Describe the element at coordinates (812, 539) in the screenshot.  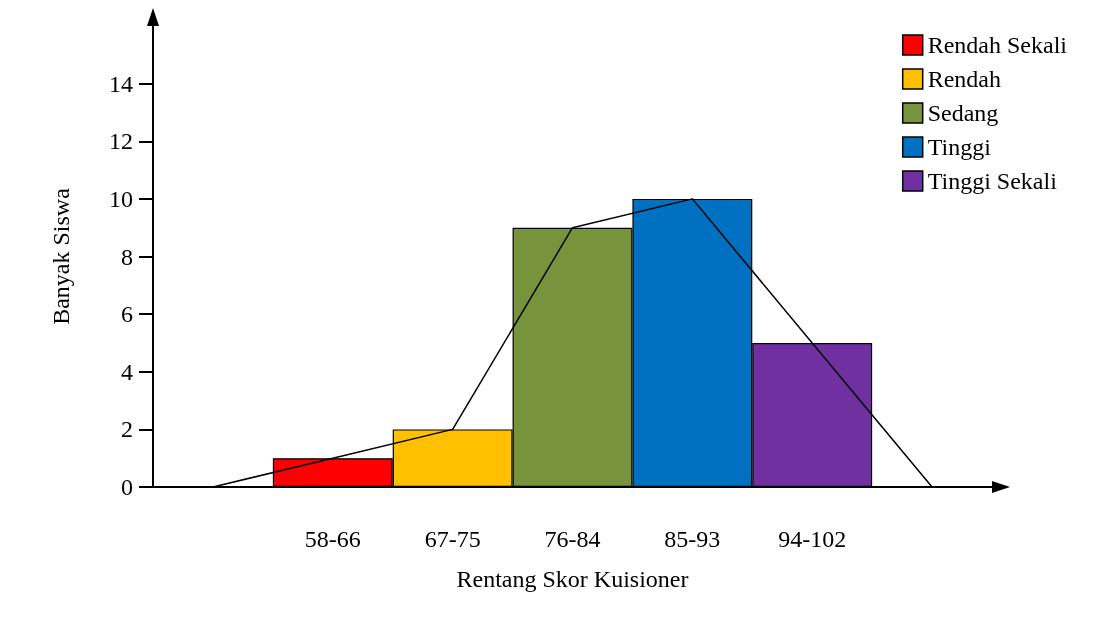
I see `x-tick-label: 94-102` at that location.